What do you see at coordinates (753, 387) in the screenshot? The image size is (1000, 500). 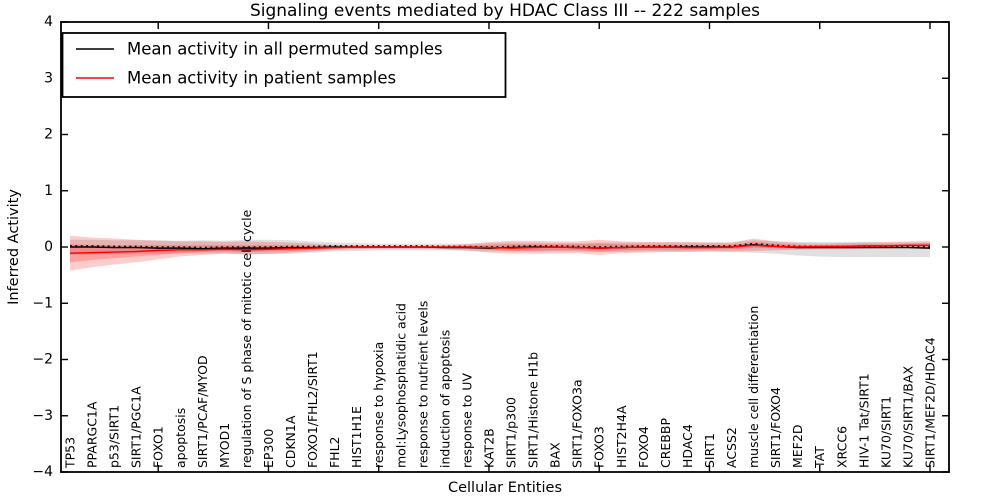 I see `x-category-label: muscle cell differentiation` at bounding box center [753, 387].